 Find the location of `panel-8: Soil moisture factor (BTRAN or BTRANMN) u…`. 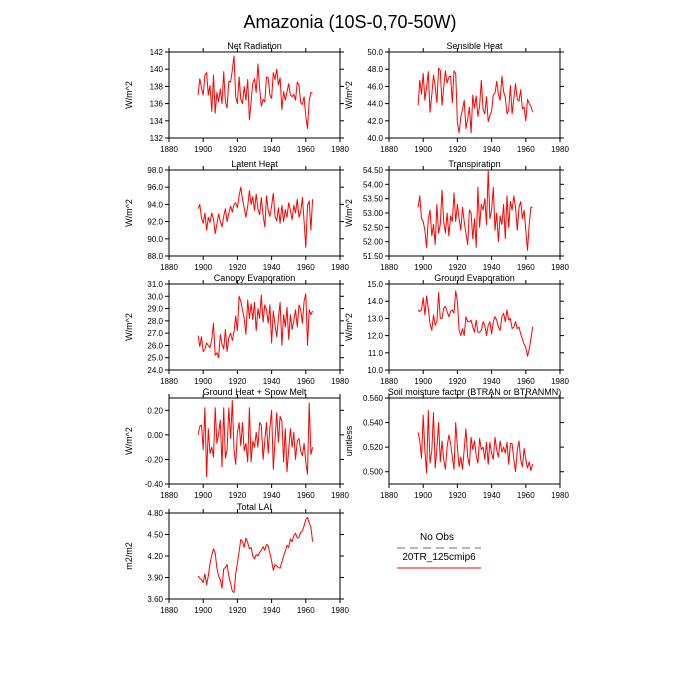

panel-8: Soil moisture factor (BTRAN or BTRANMN) u… is located at coordinates (456, 443).